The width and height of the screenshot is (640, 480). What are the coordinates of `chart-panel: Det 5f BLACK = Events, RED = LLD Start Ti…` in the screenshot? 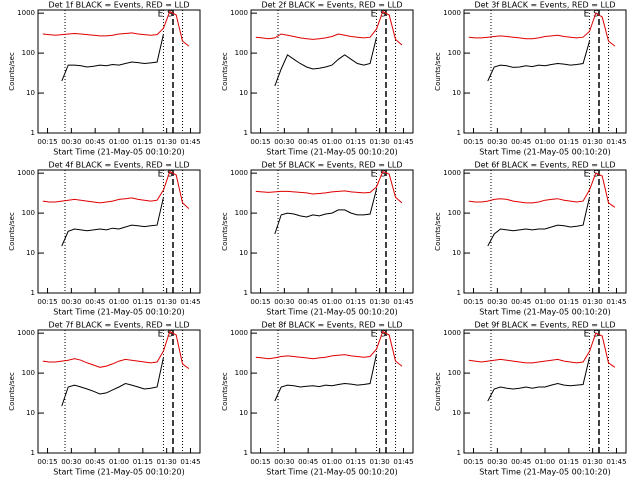 It's located at (317, 239).